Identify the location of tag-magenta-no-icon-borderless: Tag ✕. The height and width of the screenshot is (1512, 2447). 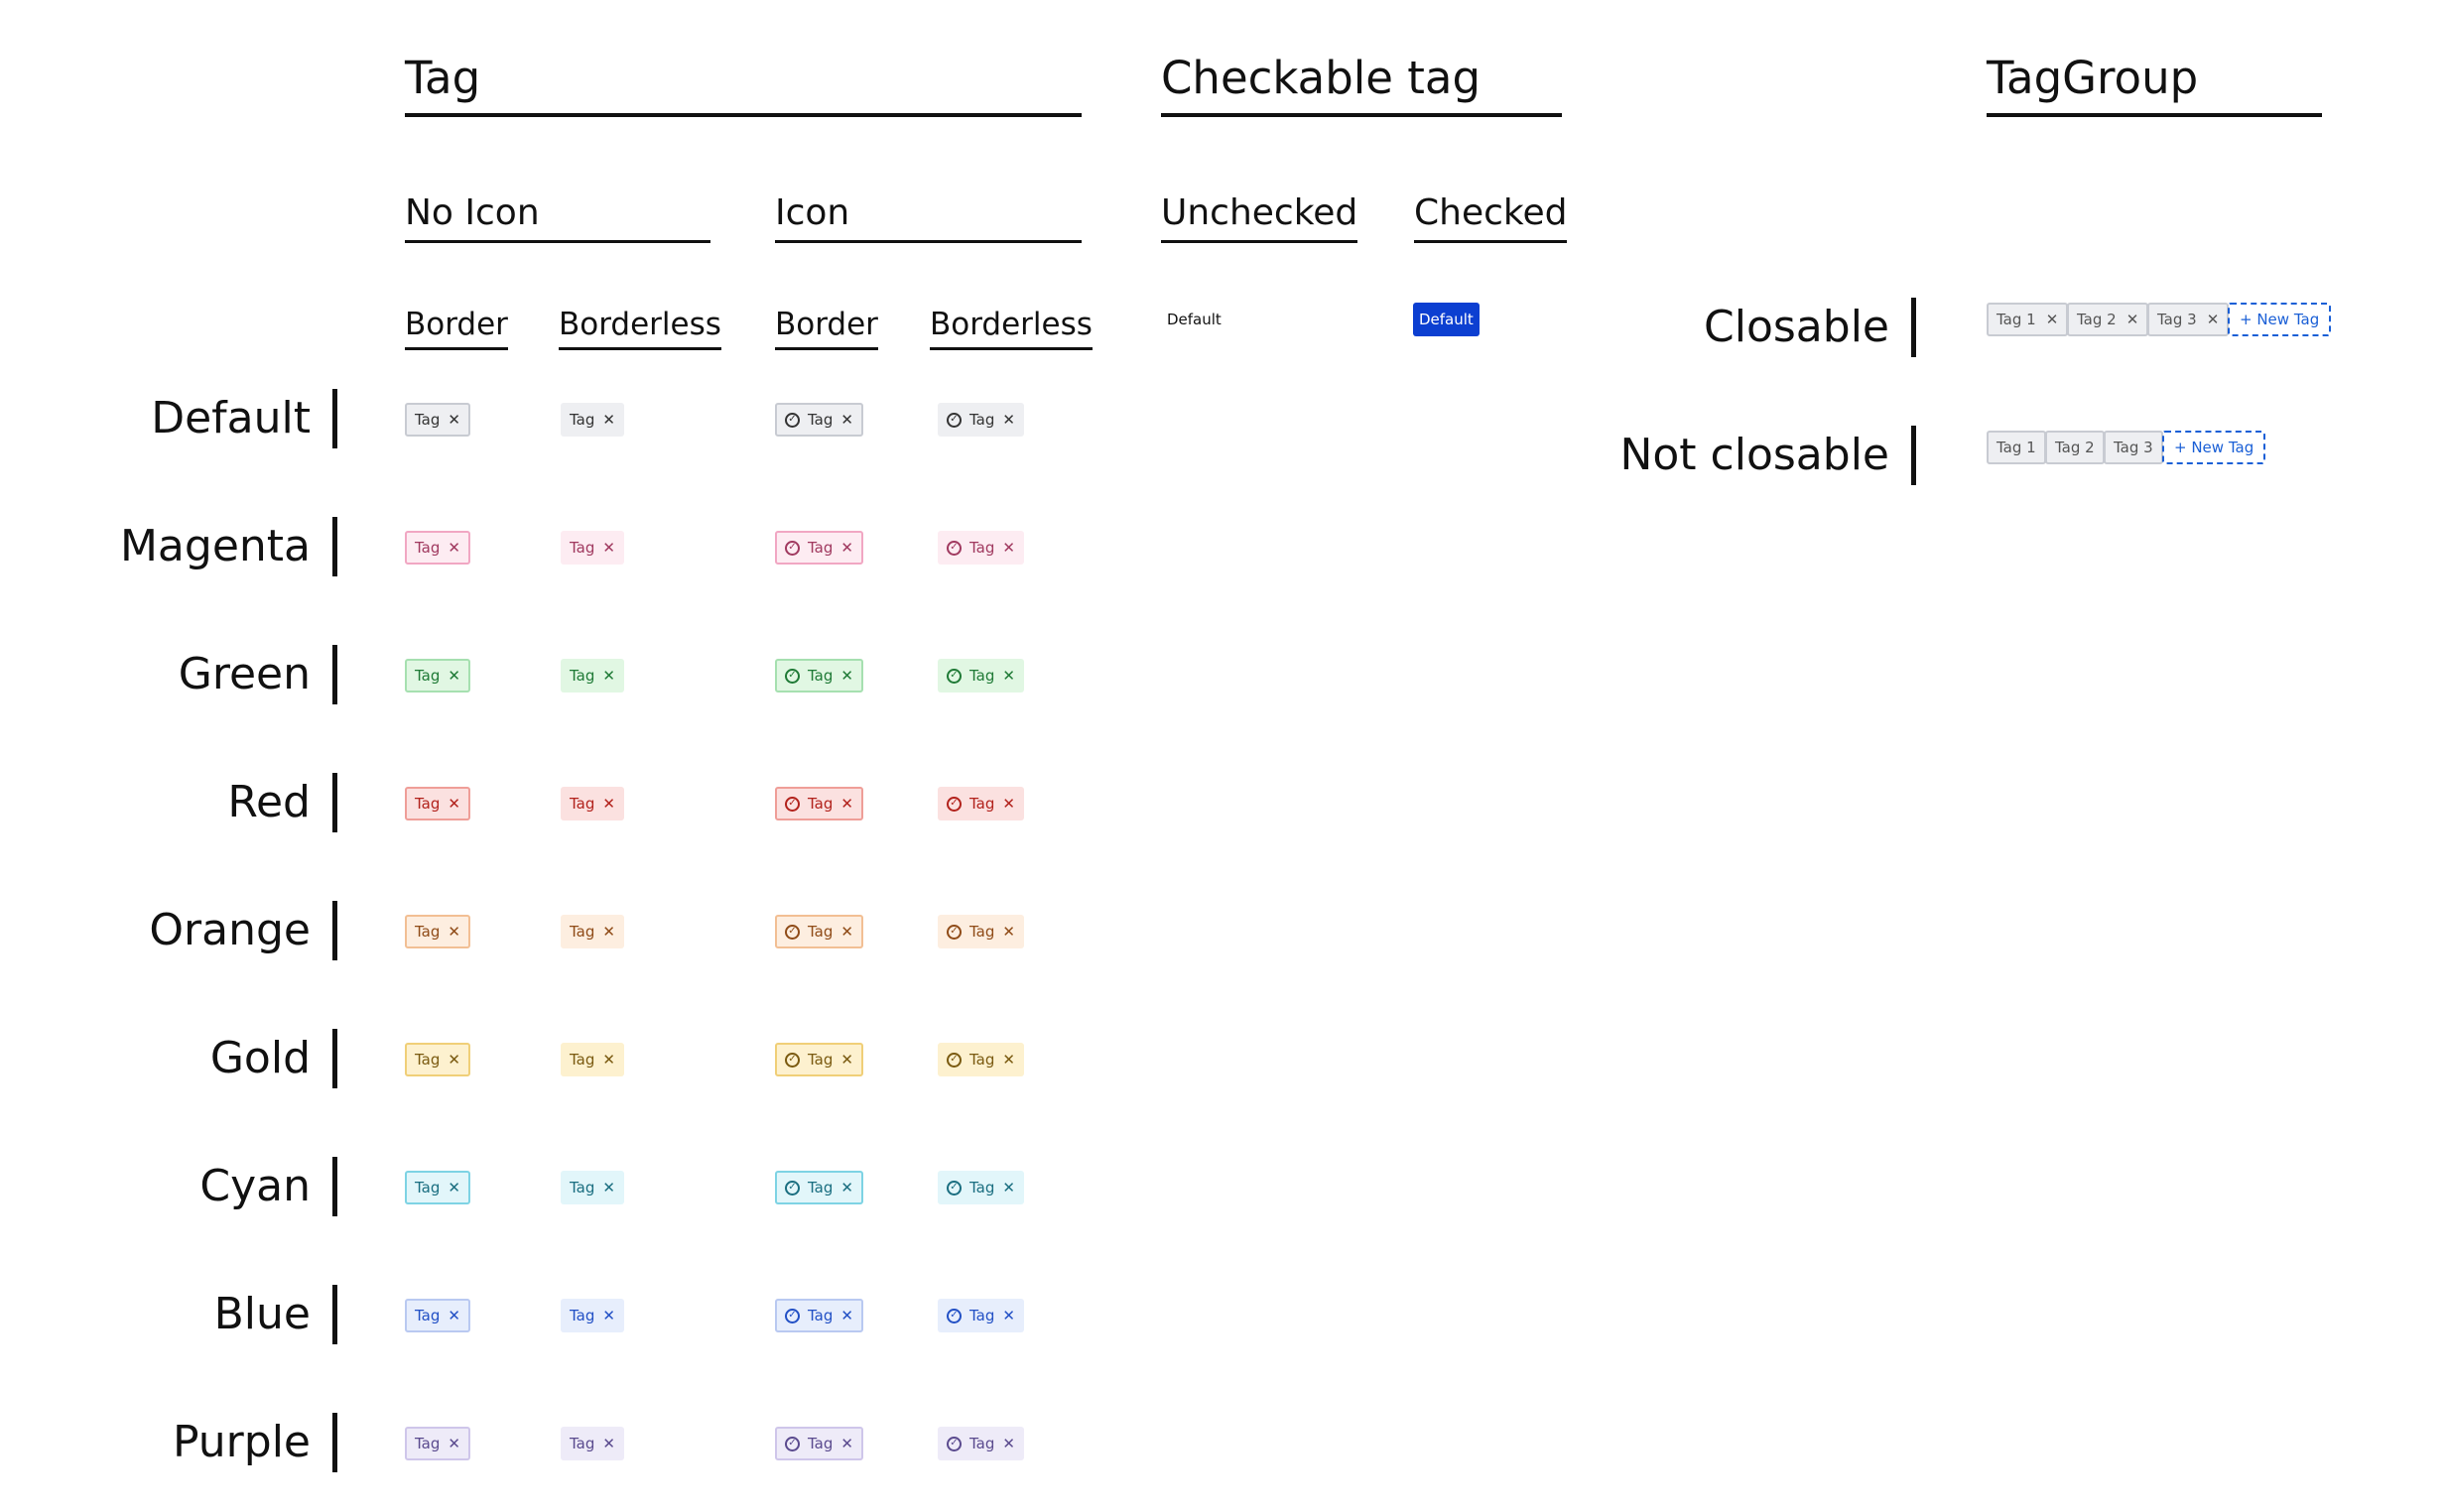
(592, 548).